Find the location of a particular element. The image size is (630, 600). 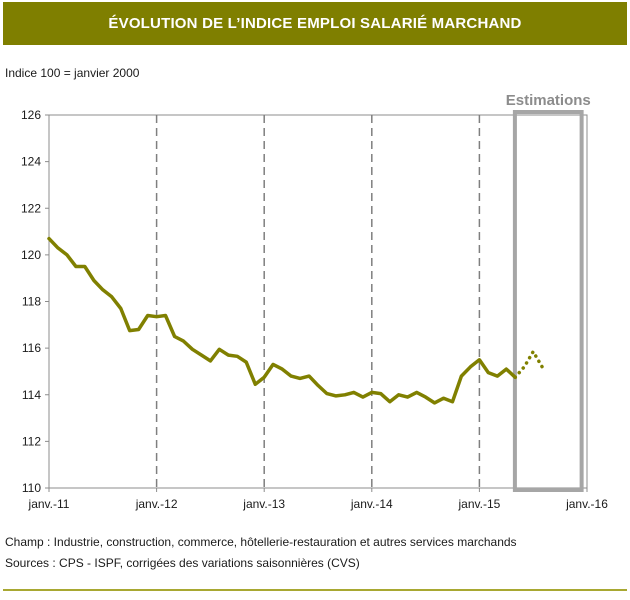

y-tick-label: 120 is located at coordinates (31, 255).